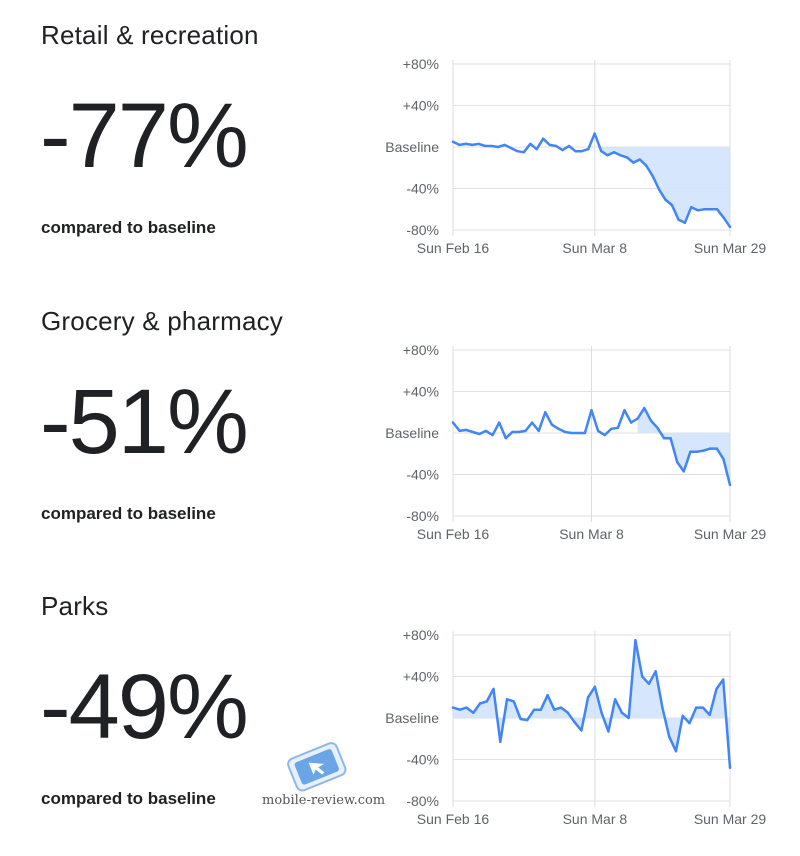 The width and height of the screenshot is (800, 856). Describe the element at coordinates (75, 606) in the screenshot. I see `section-title: Parks` at that location.